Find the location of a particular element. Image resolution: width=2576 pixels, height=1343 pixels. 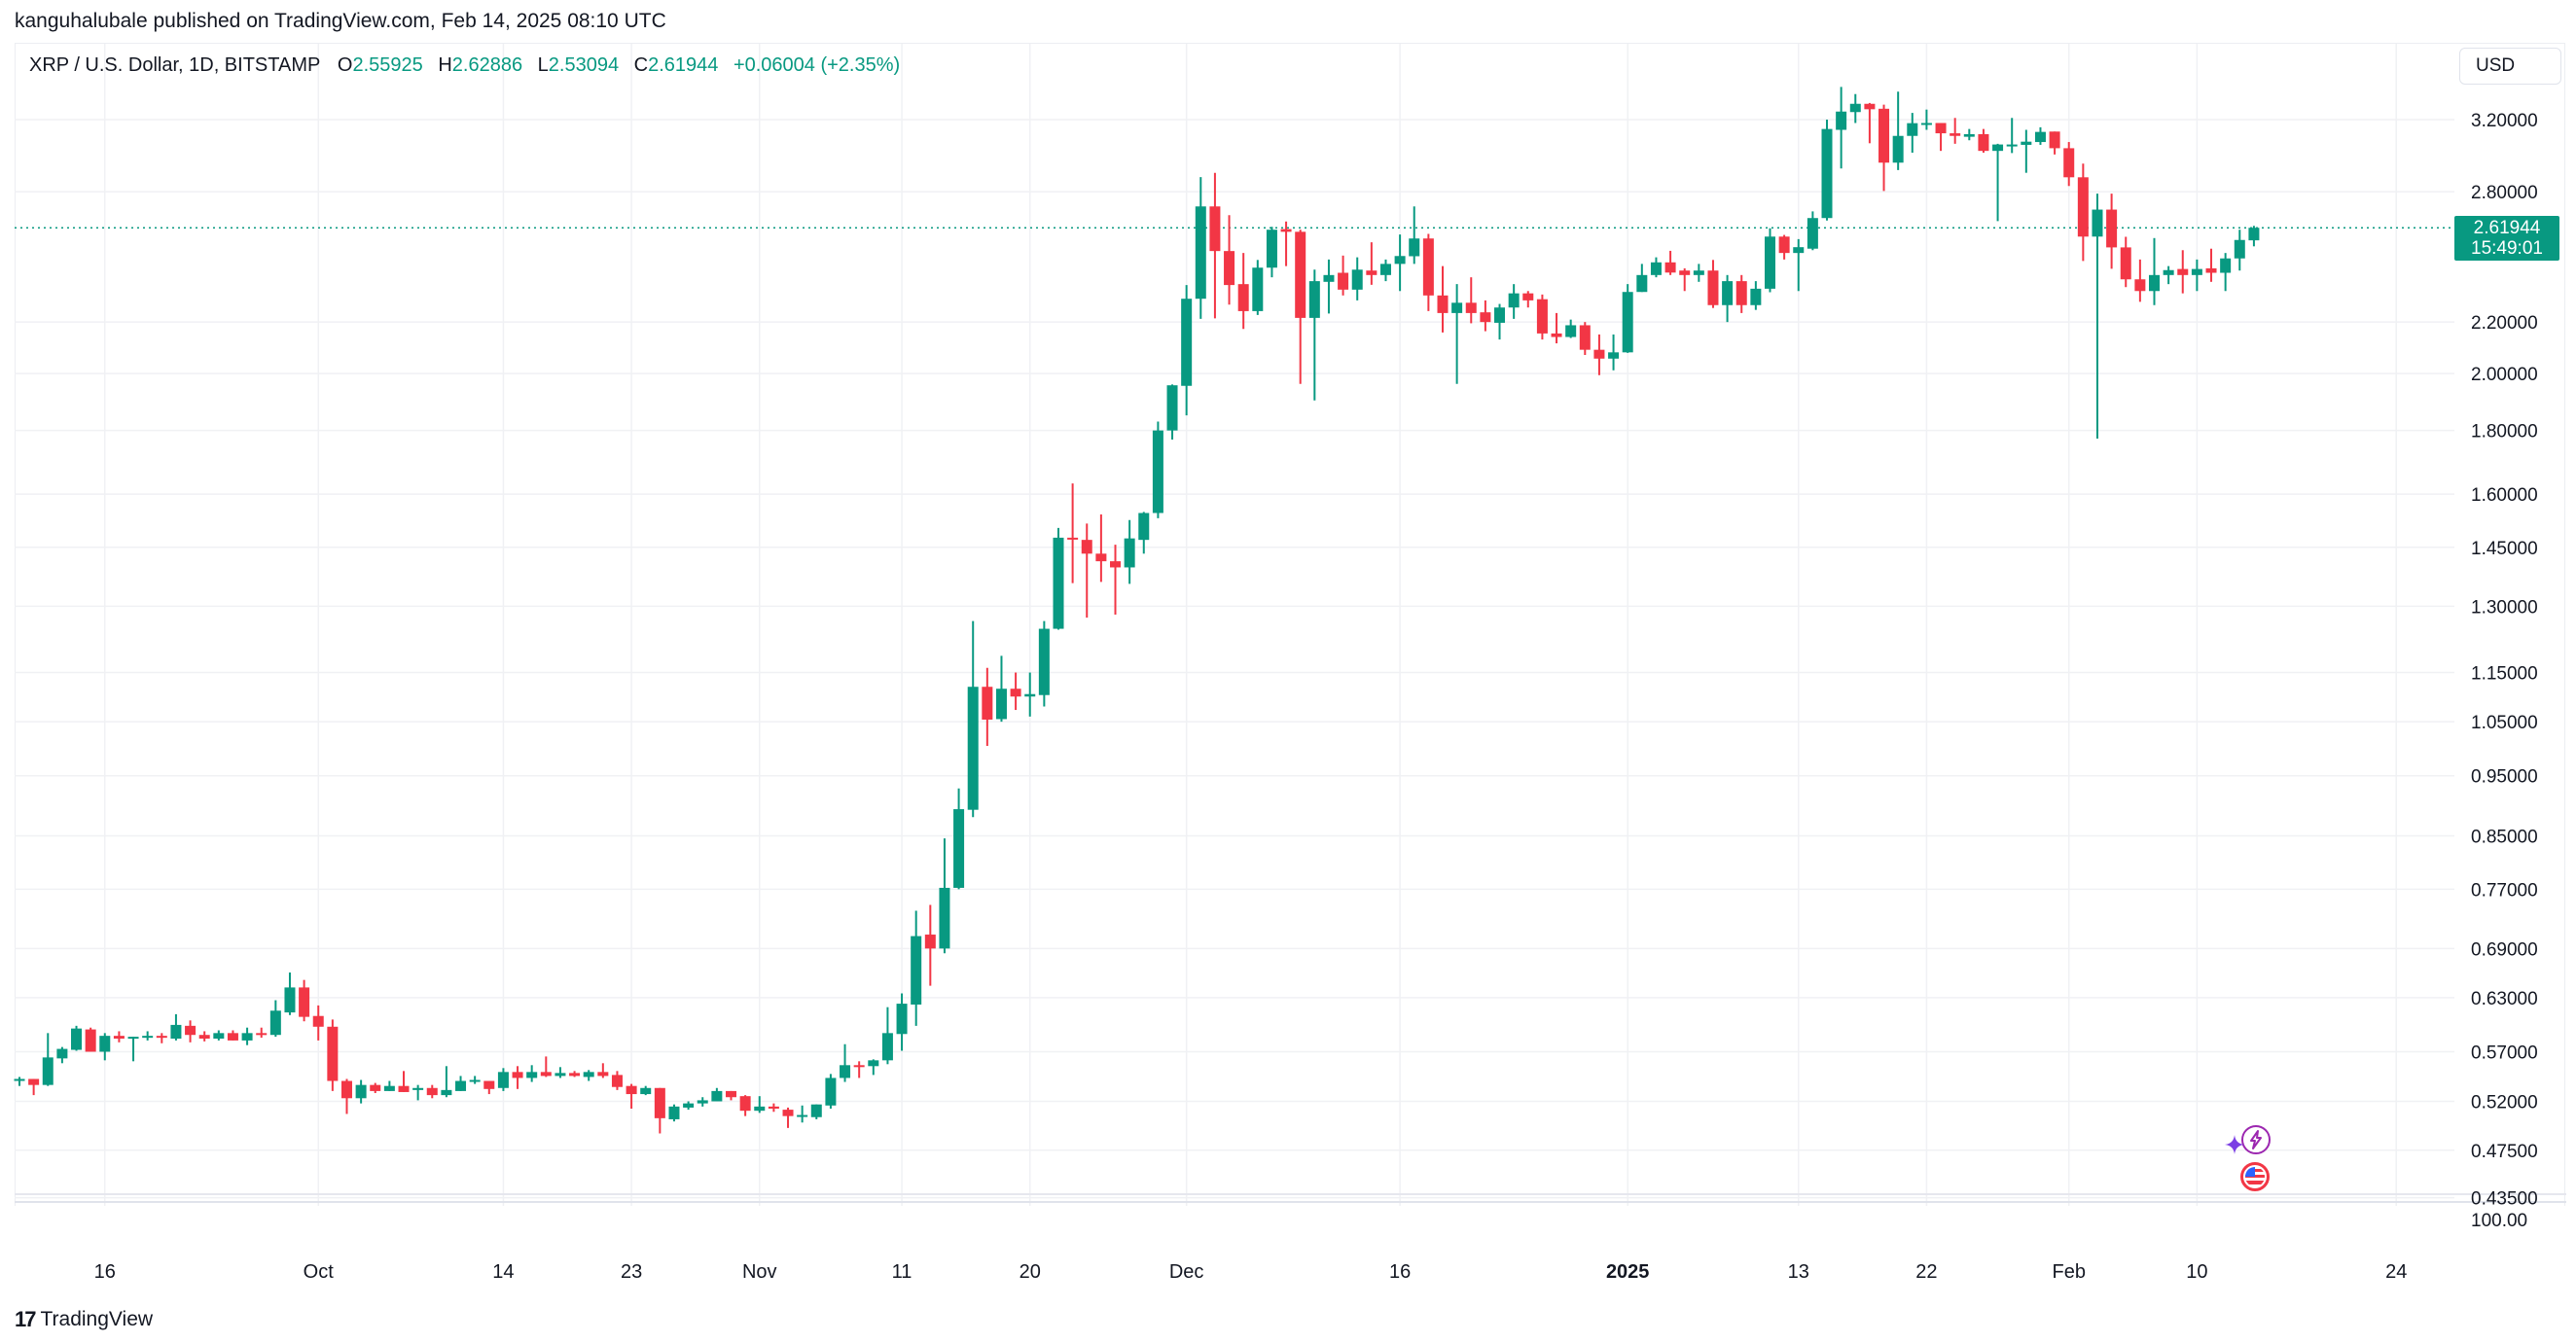

tradingview-brand: 17 TradingView is located at coordinates (84, 1319).